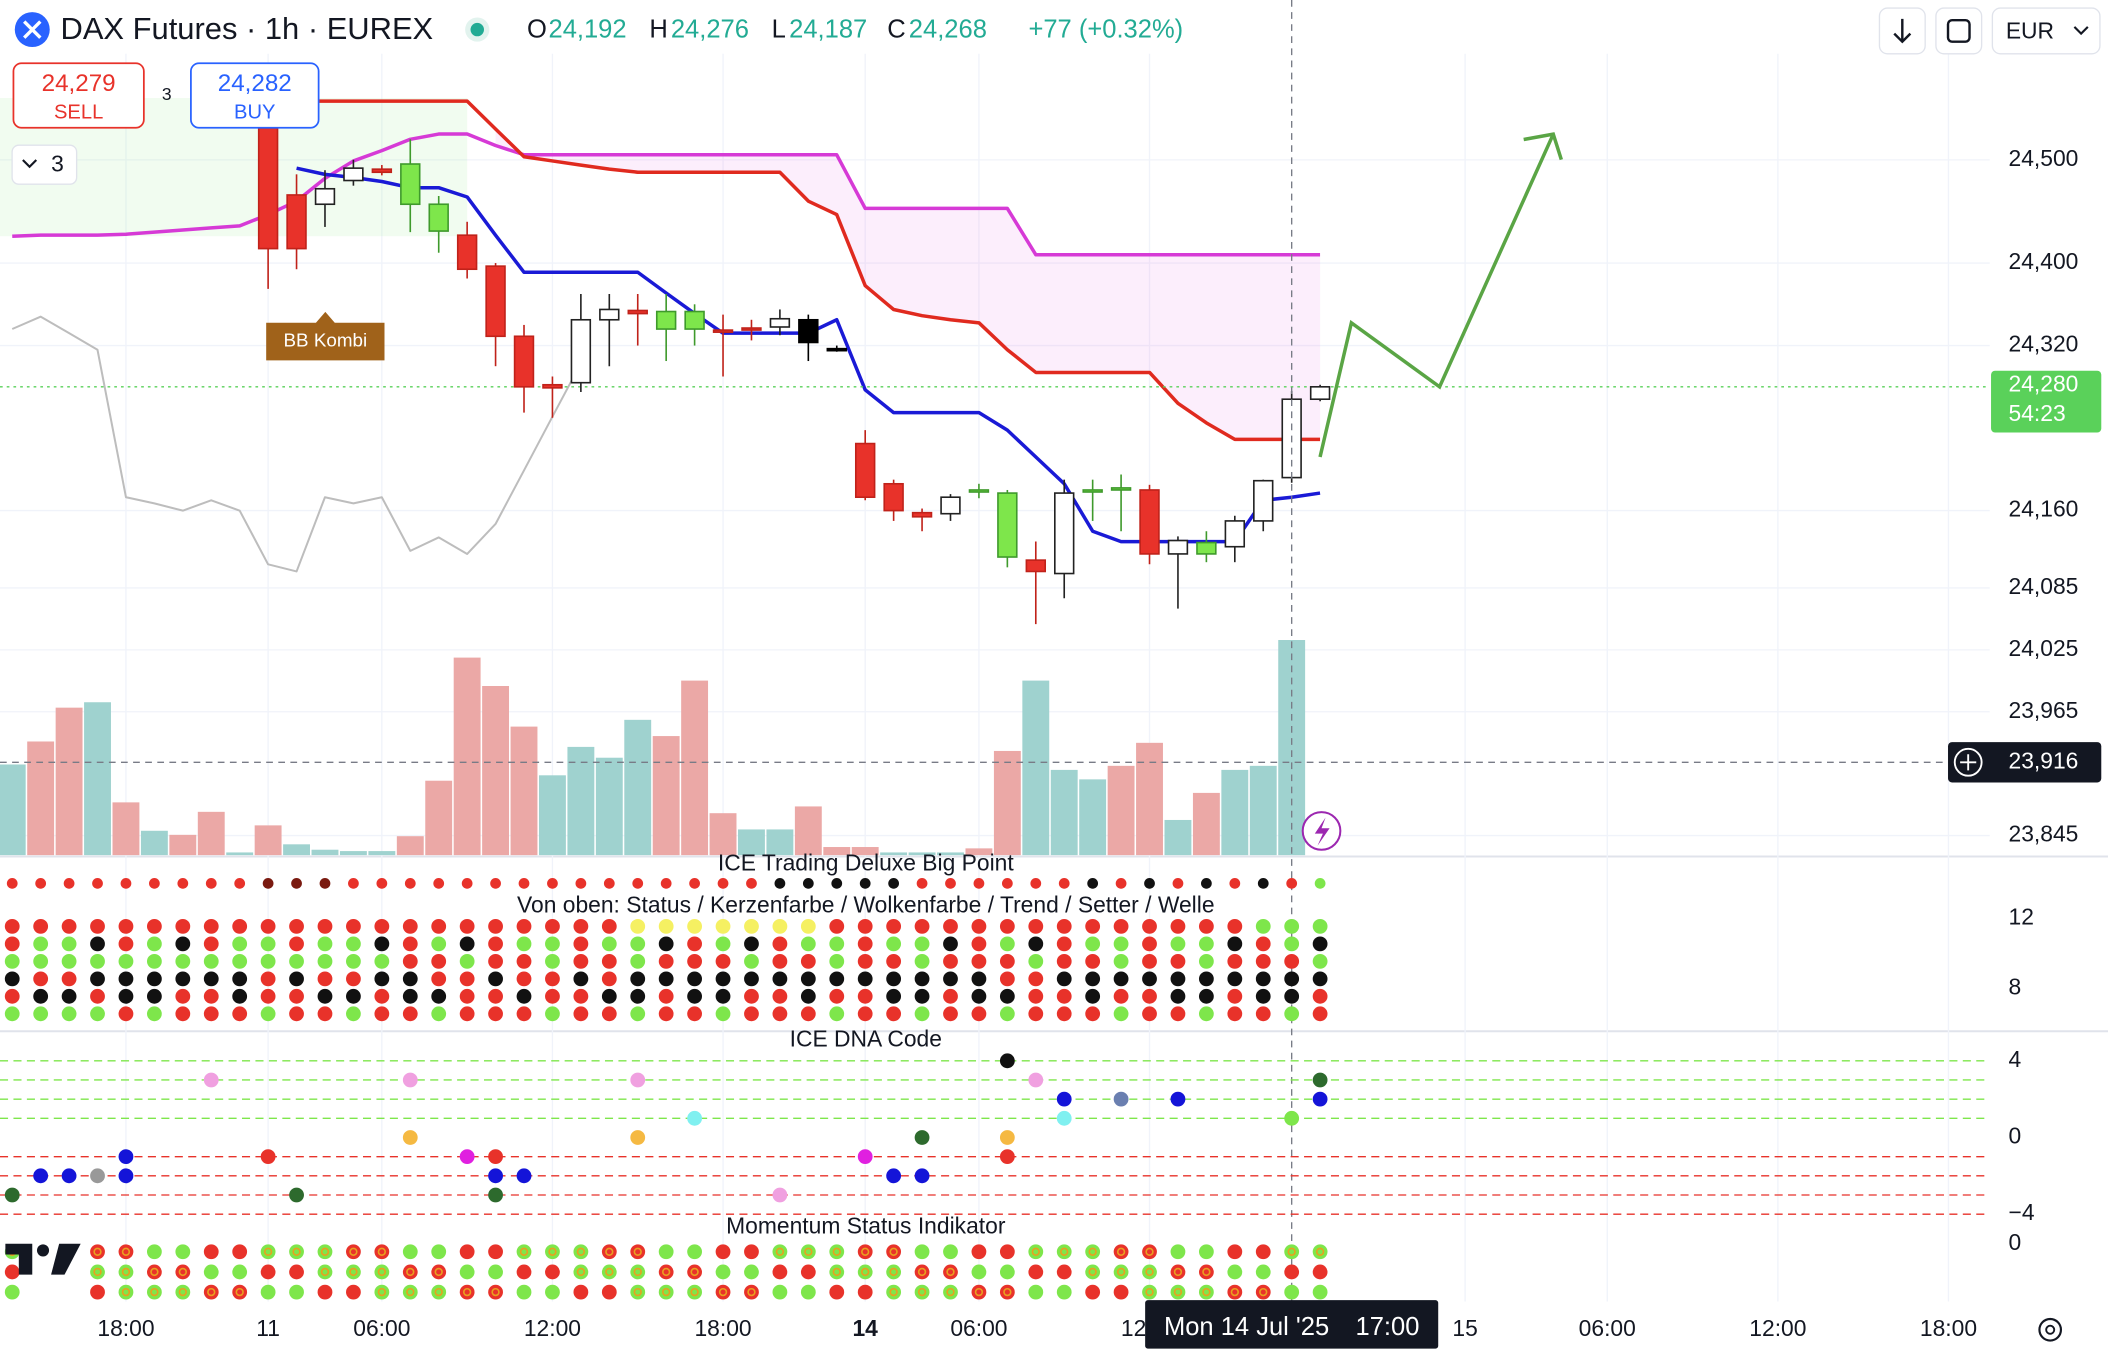 This screenshot has width=2108, height=1358. I want to click on logo, so click(66, 1259).